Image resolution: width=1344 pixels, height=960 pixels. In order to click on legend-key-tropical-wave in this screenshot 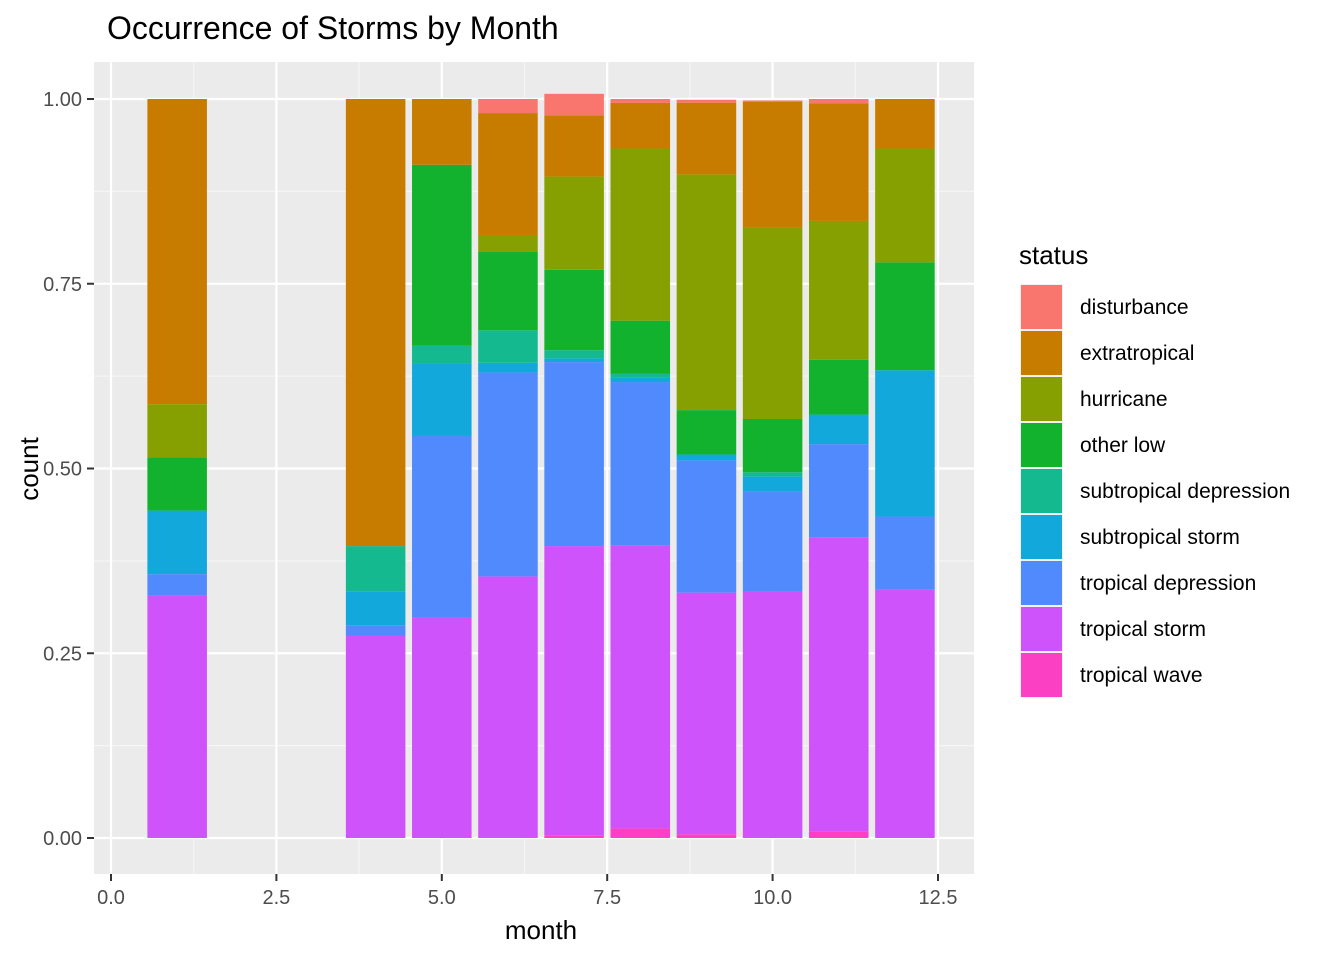, I will do `click(1041, 675)`.